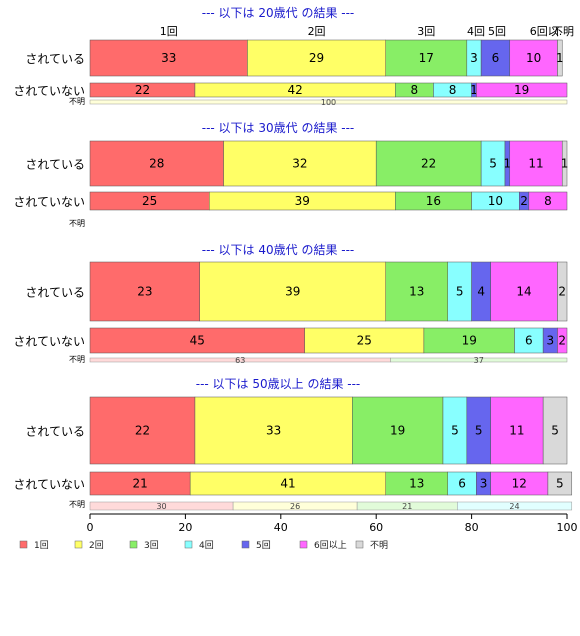 Image resolution: width=580 pixels, height=636 pixels. What do you see at coordinates (433, 201) in the screenshot?
I see `bar-sareteinai-value-label: 16` at bounding box center [433, 201].